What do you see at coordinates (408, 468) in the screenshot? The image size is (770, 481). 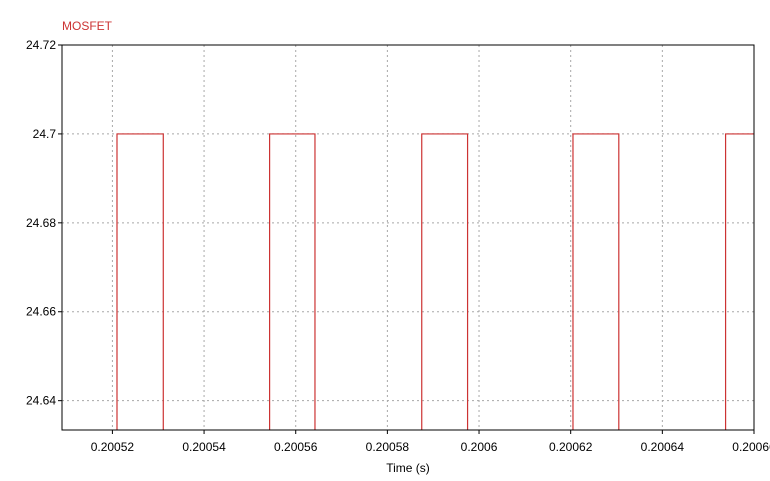 I see `x-axis-label: Time (s)` at bounding box center [408, 468].